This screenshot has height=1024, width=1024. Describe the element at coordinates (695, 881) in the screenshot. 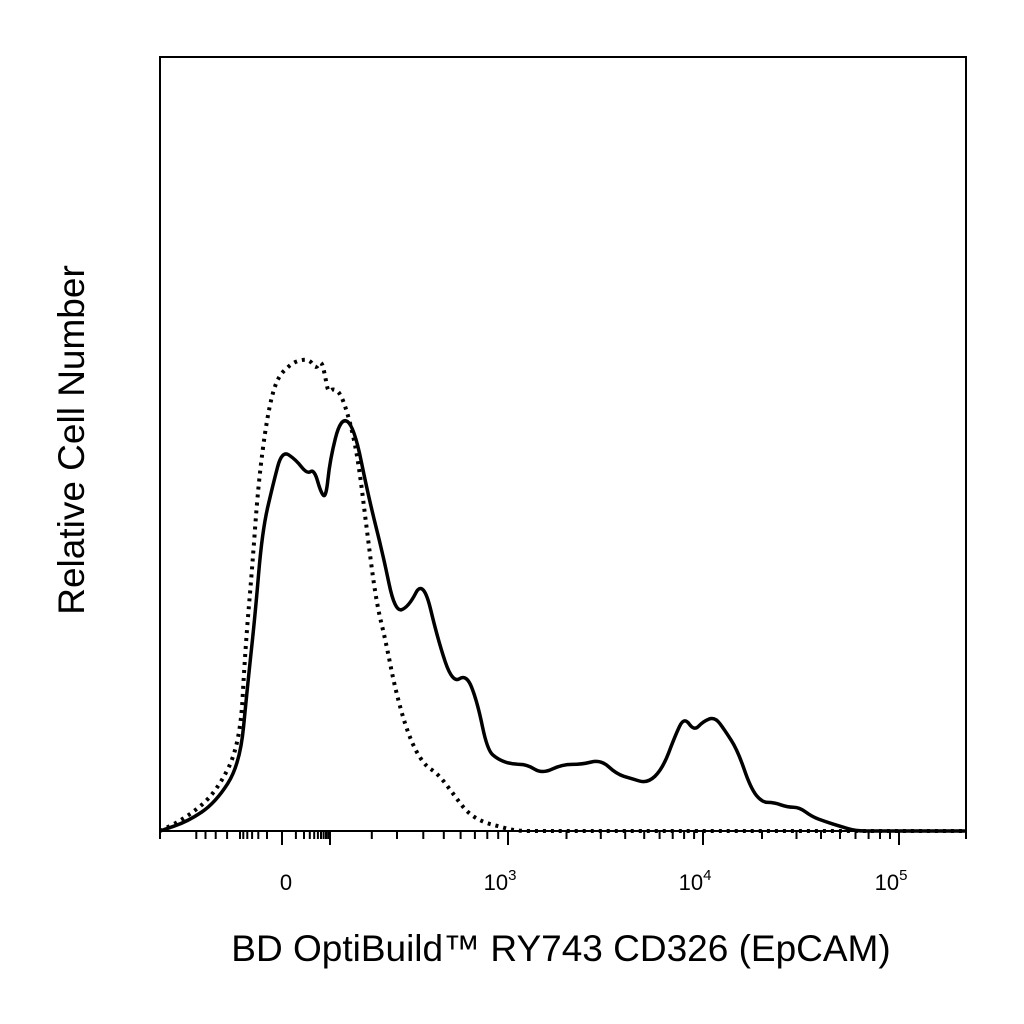

I see `x-tick-label: 10⁴` at that location.